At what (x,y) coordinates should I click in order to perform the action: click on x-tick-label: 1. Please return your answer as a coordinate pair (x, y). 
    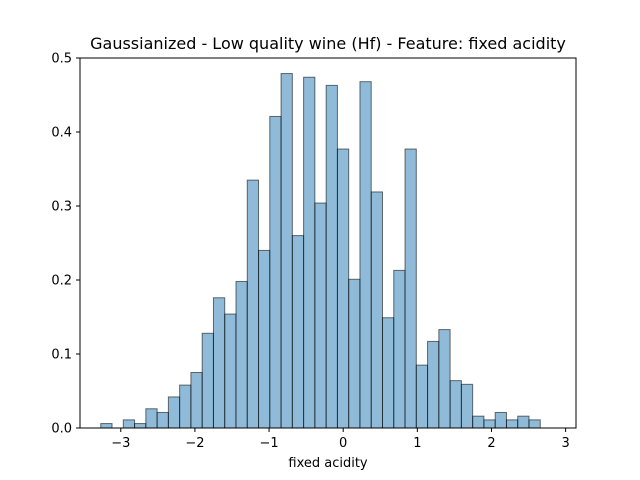
    Looking at the image, I should click on (417, 443).